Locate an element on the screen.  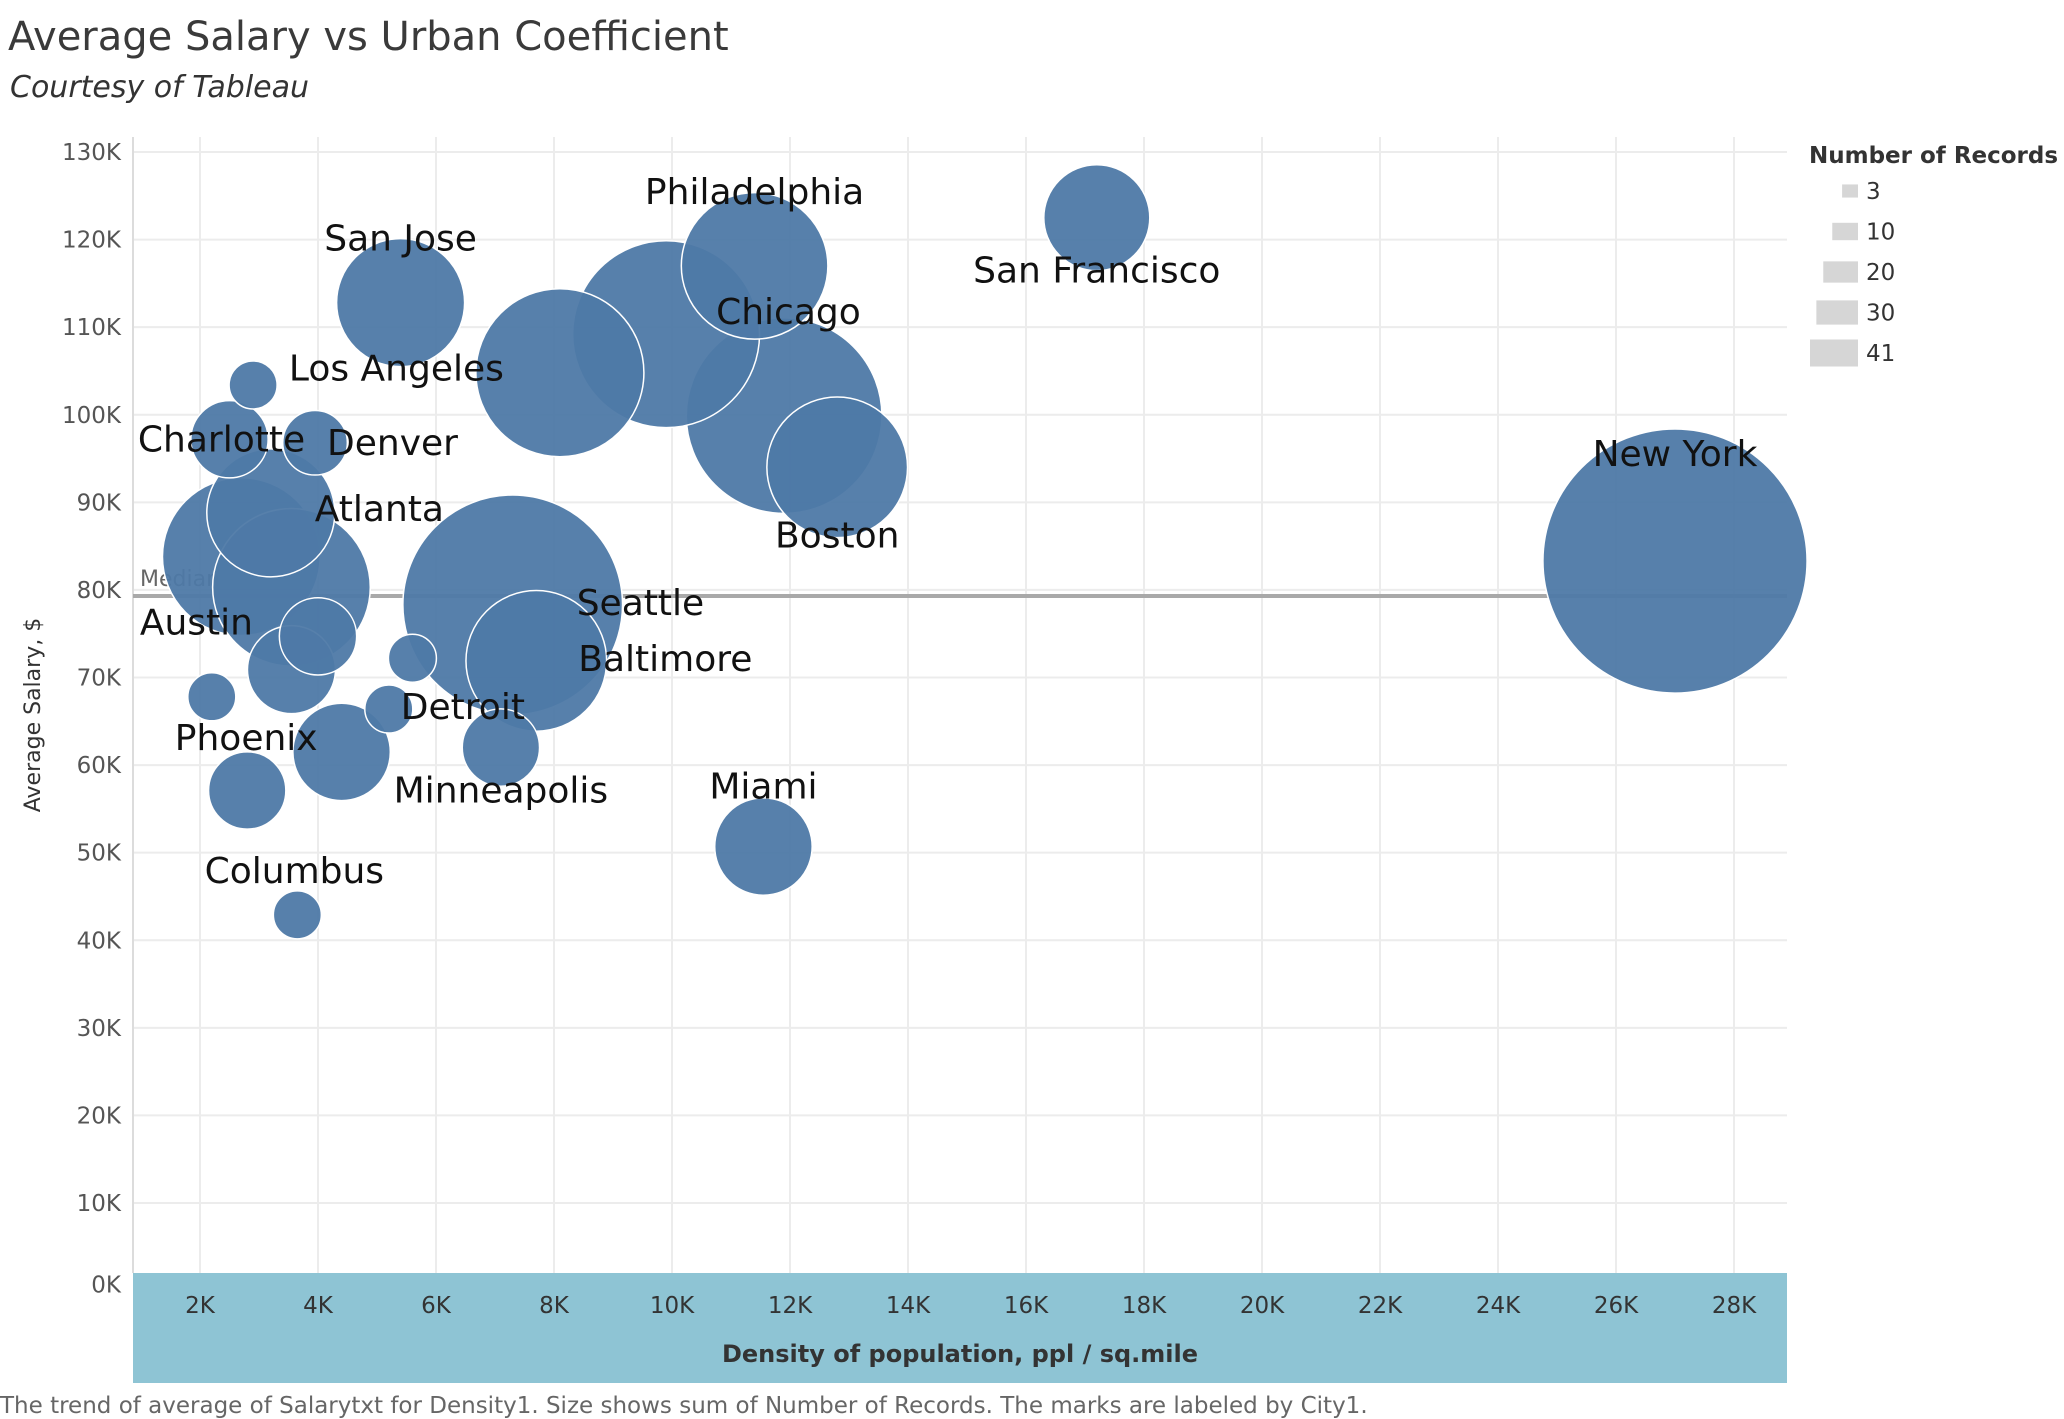
chart-title: Average Salary vs Urban Coefficient is located at coordinates (368, 37).